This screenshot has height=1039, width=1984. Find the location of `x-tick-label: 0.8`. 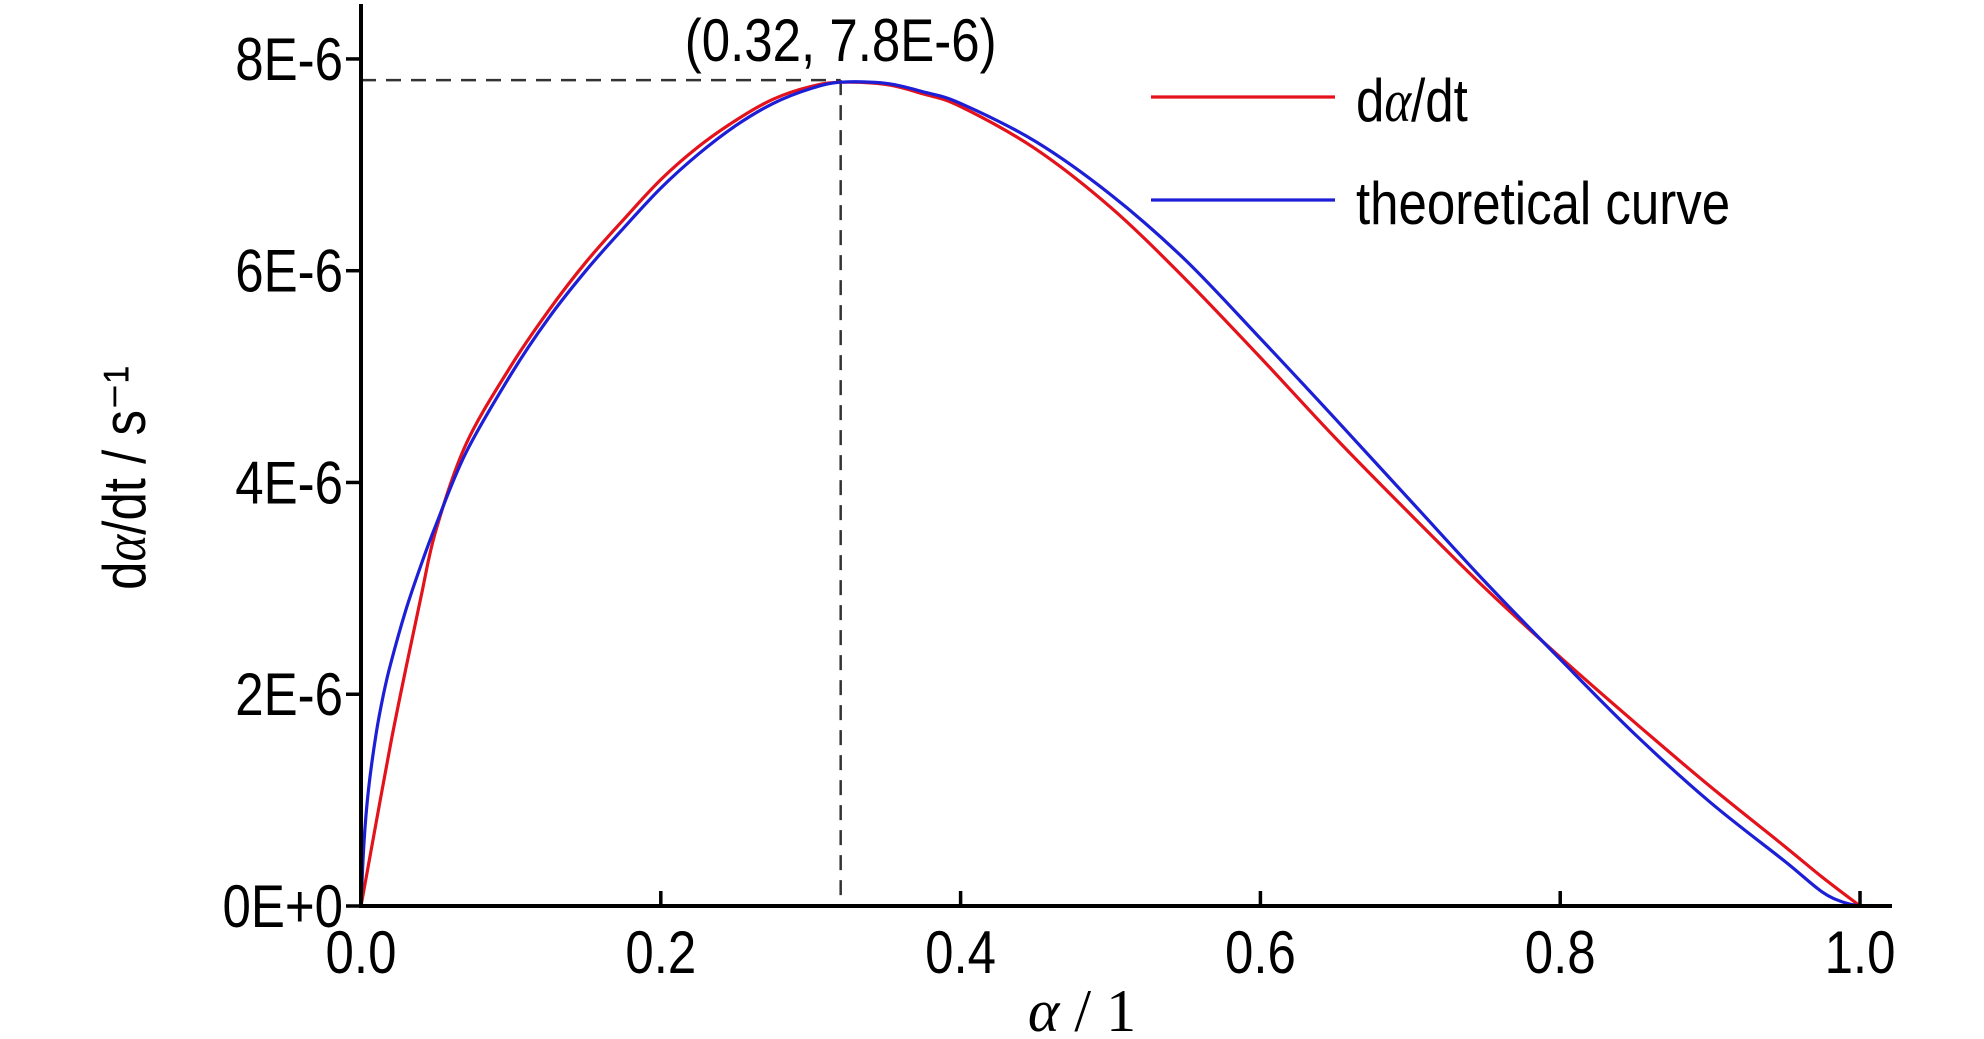

x-tick-label: 0.8 is located at coordinates (1560, 952).